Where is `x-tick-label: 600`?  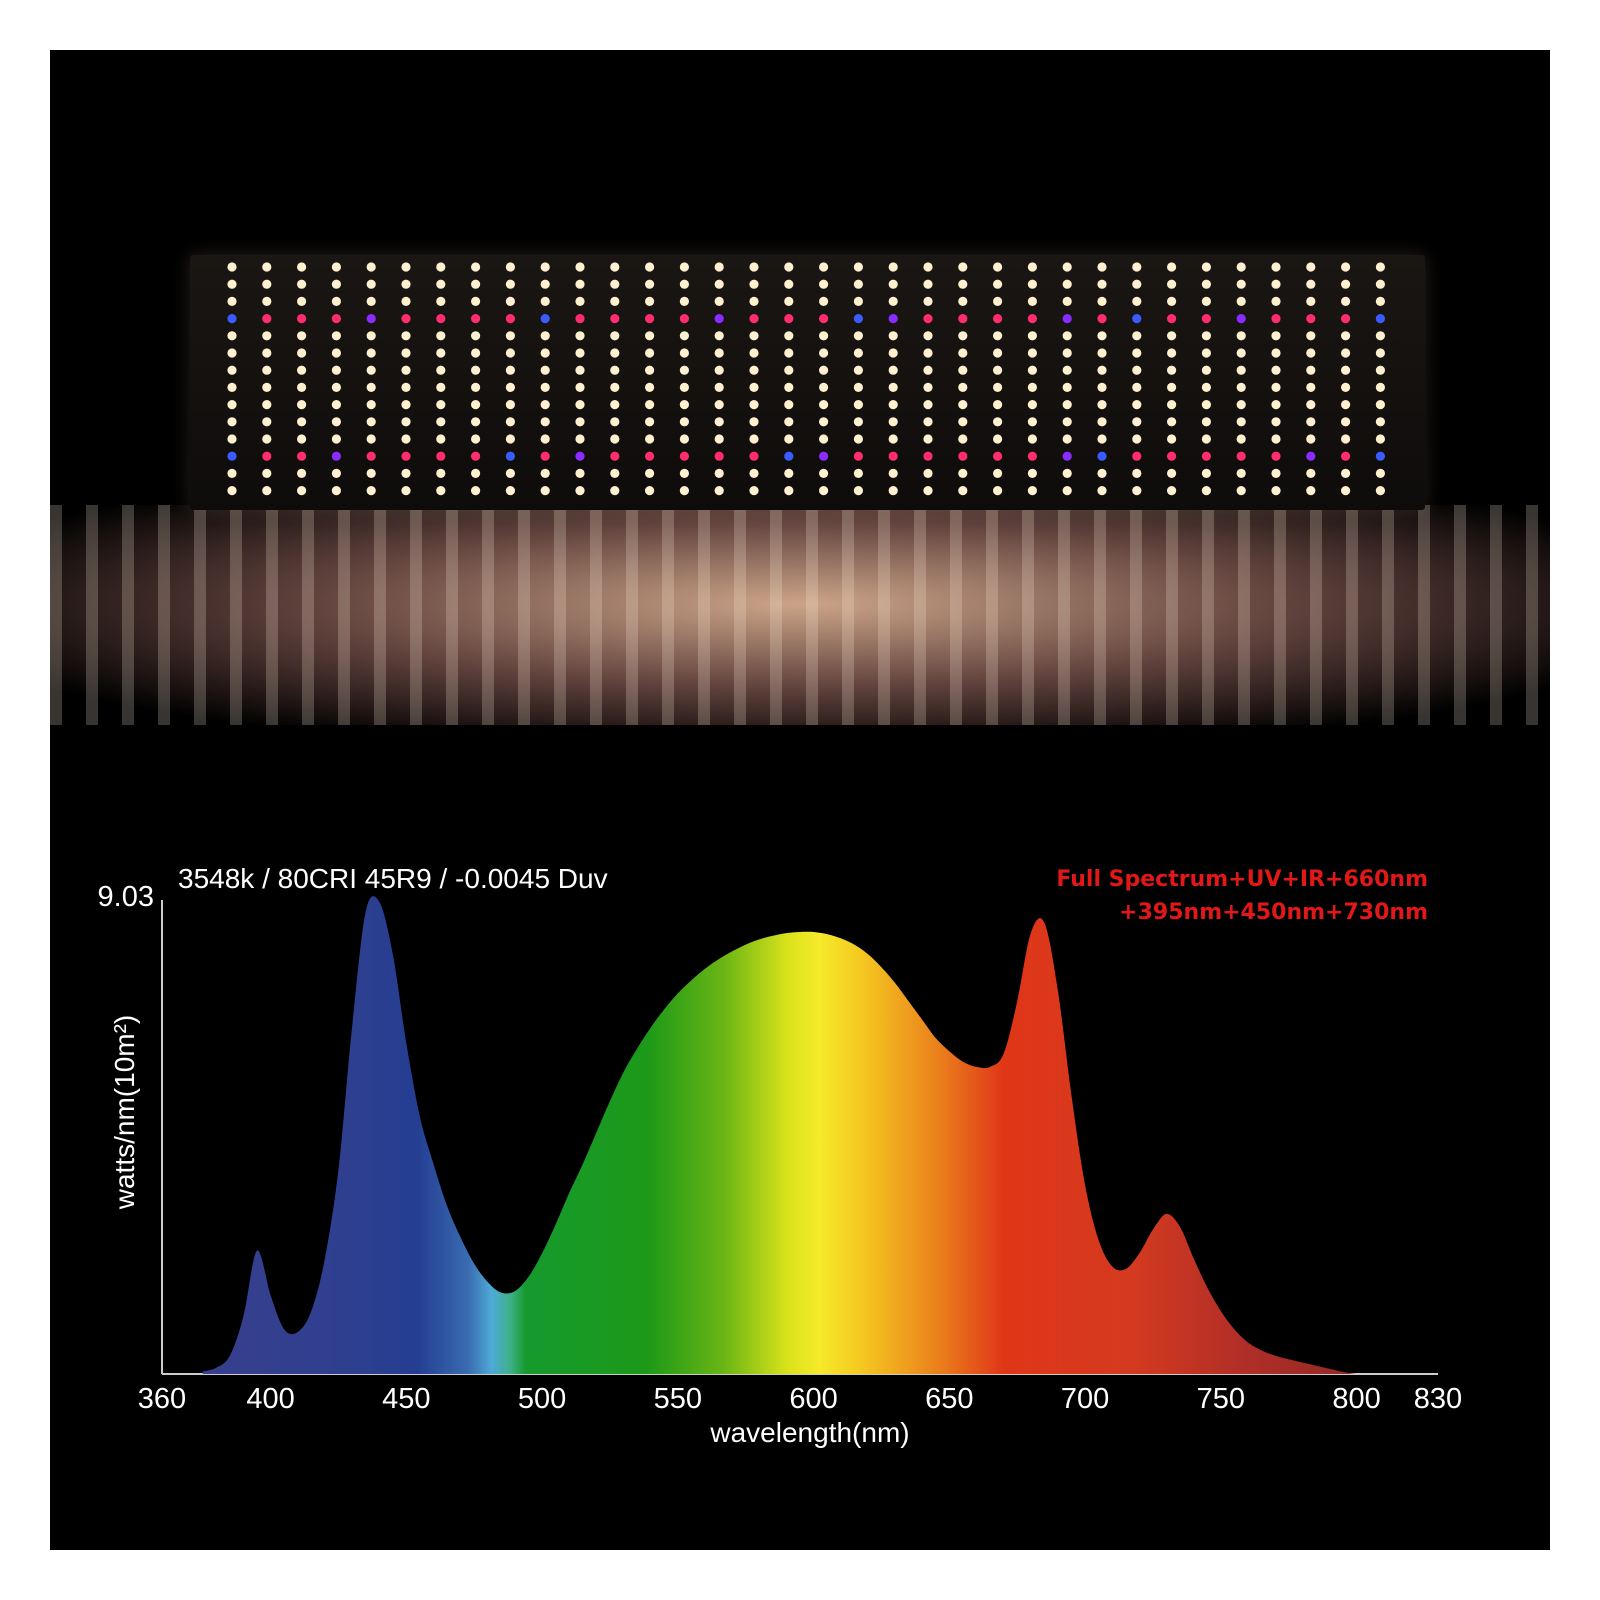
x-tick-label: 600 is located at coordinates (813, 1399).